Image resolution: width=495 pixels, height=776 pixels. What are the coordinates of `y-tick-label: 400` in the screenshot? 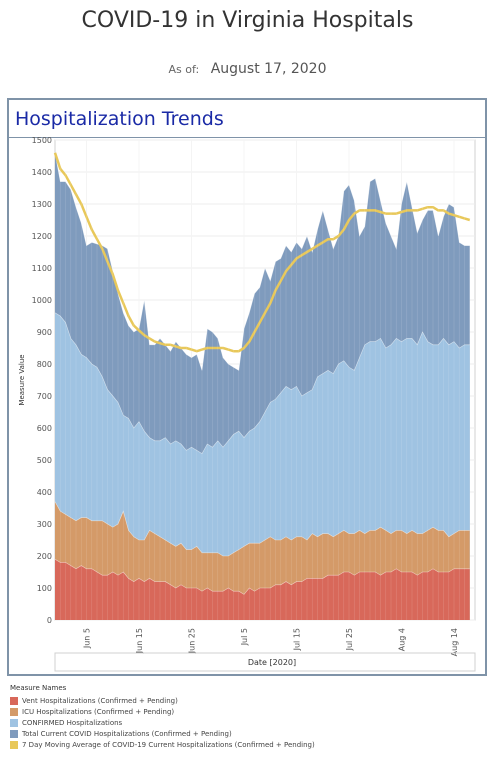 It's located at (44, 492).